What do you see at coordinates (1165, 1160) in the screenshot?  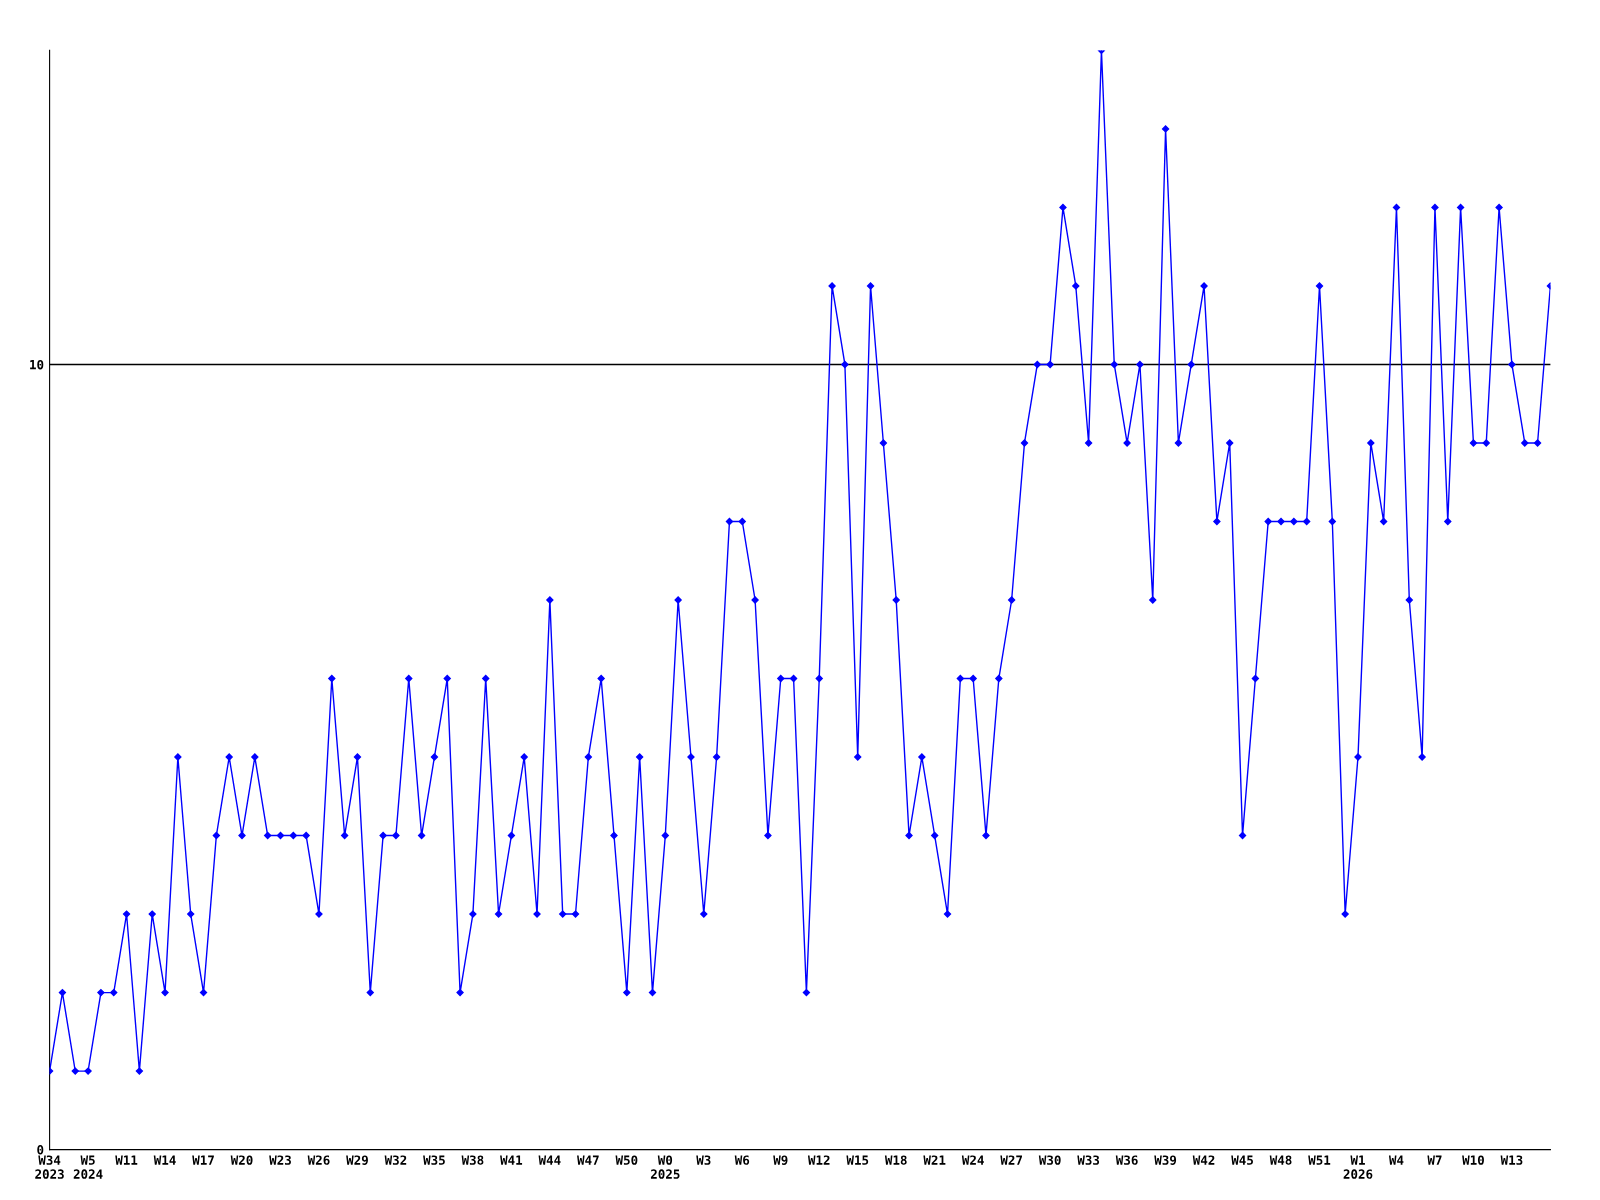 I see `x-tick-label: W39` at bounding box center [1165, 1160].